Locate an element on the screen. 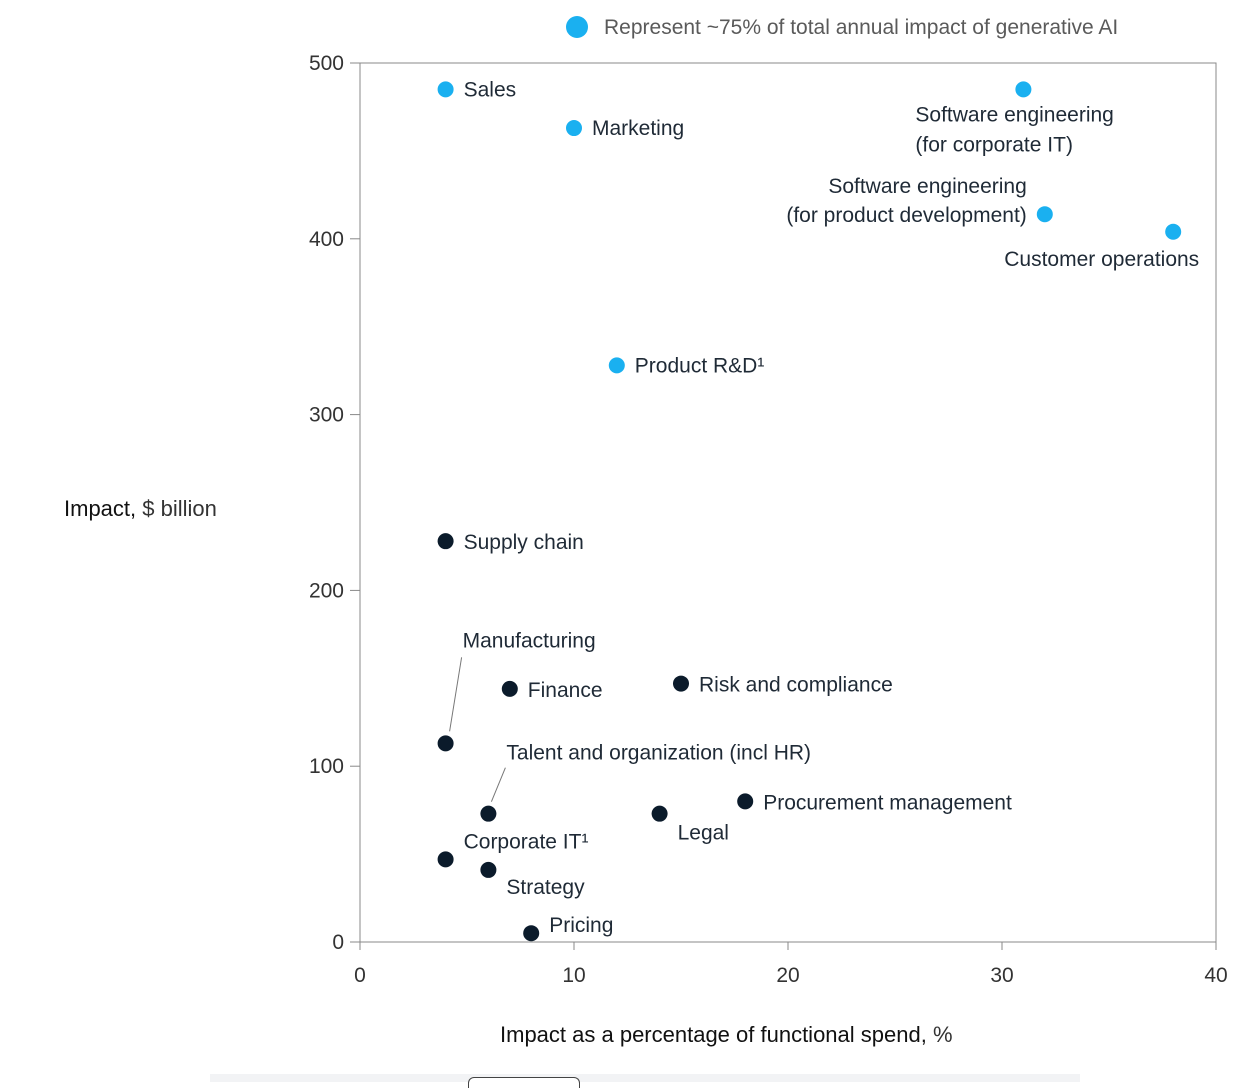 The width and height of the screenshot is (1249, 1088). y-tick-label: 0 is located at coordinates (338, 942).